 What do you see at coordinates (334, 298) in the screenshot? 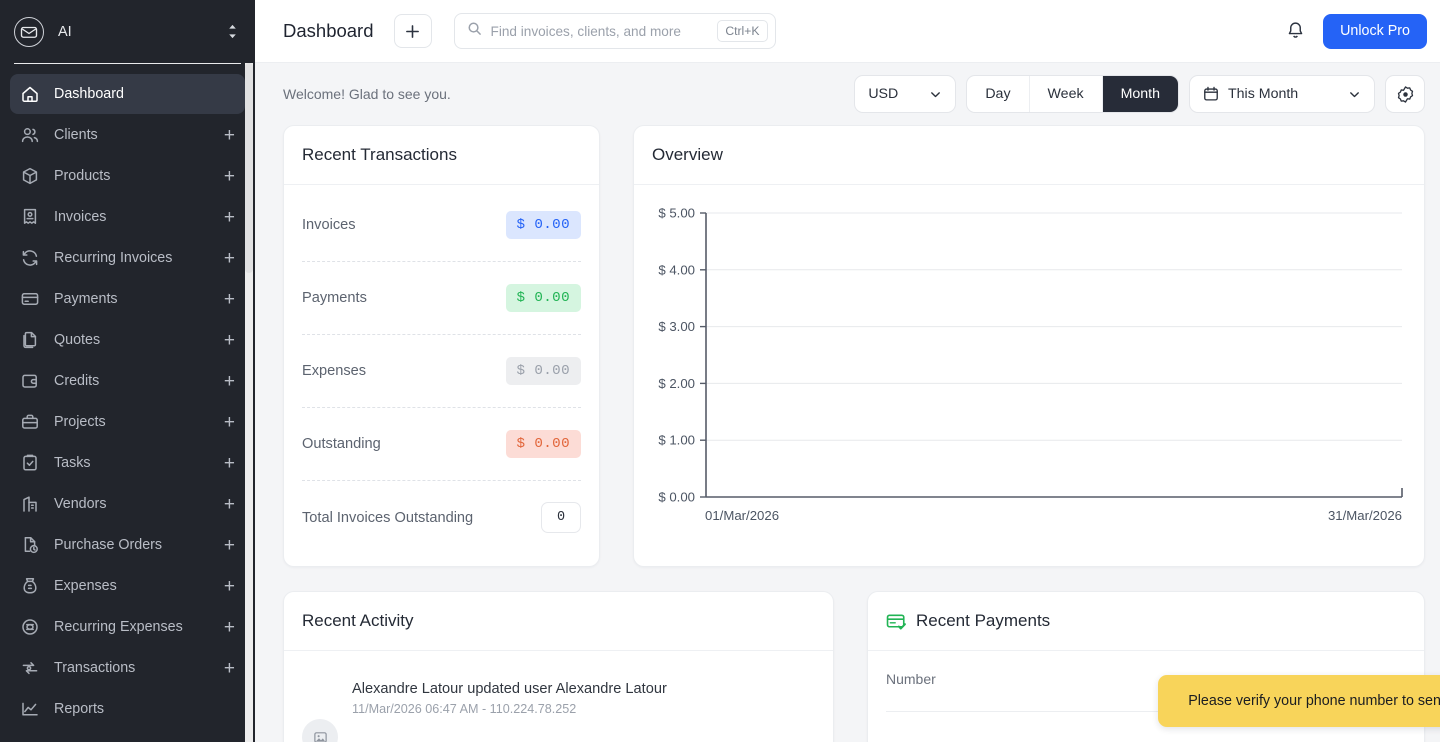
I see `transaction-label: Payments` at bounding box center [334, 298].